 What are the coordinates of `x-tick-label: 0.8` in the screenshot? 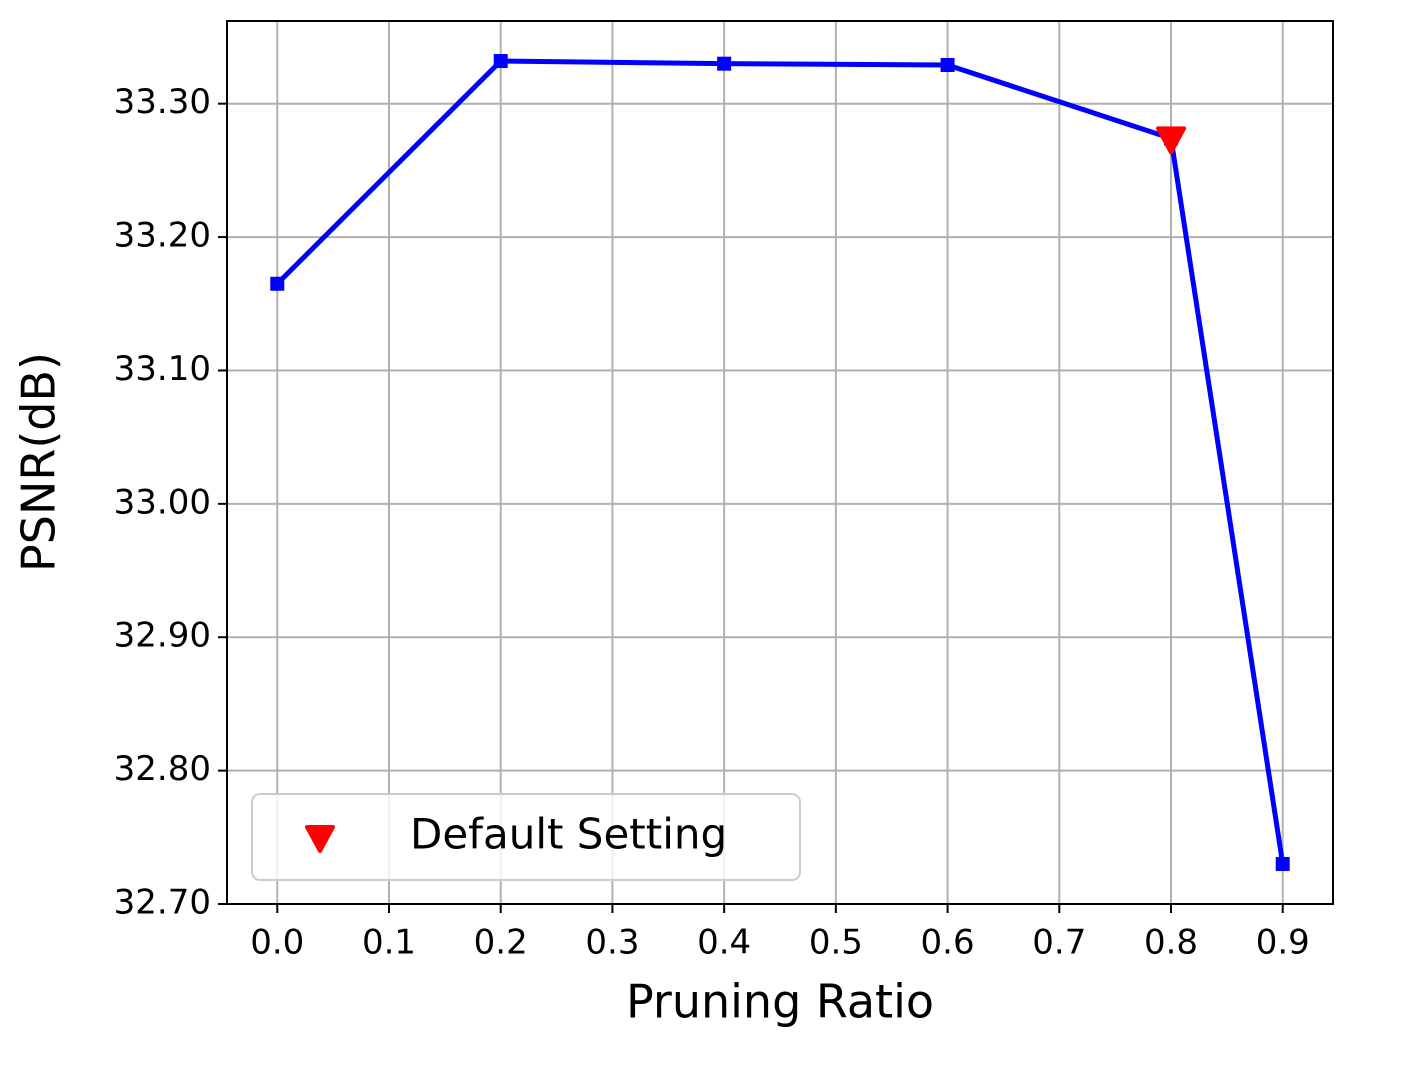 It's located at (1171, 943).